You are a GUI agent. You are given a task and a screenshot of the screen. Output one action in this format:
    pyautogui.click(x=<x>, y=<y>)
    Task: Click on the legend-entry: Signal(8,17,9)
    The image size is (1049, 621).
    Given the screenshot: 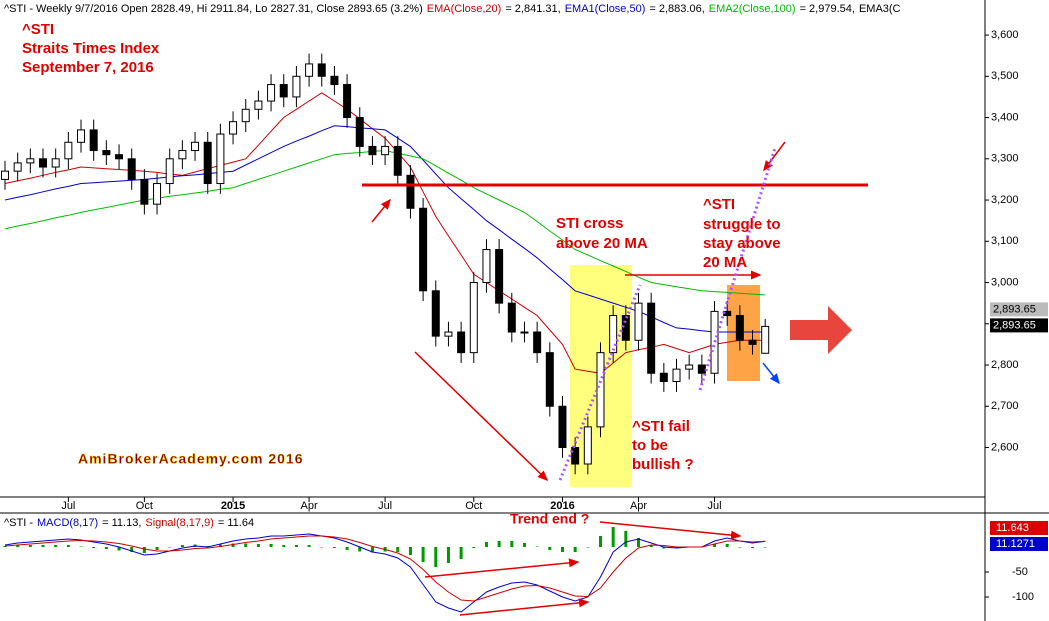 What is the action you would take?
    pyautogui.click(x=179, y=523)
    